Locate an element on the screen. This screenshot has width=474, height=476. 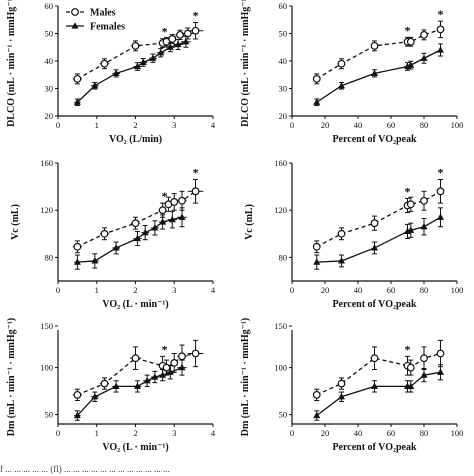
y-axis-label: DLCO (mL · min⁻¹ · mmHg⁻¹) is located at coordinates (245, 63).